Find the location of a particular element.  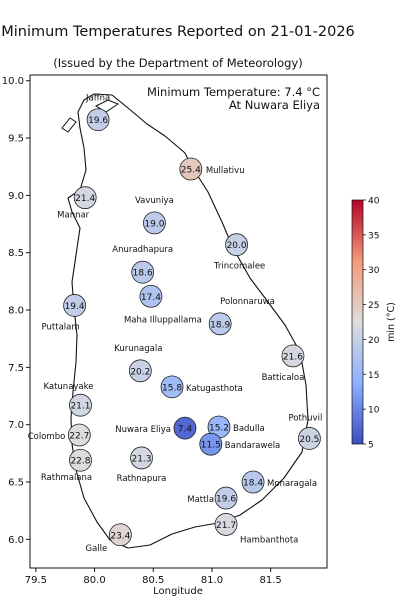

station-name-label: Katugasthota is located at coordinates (214, 389).